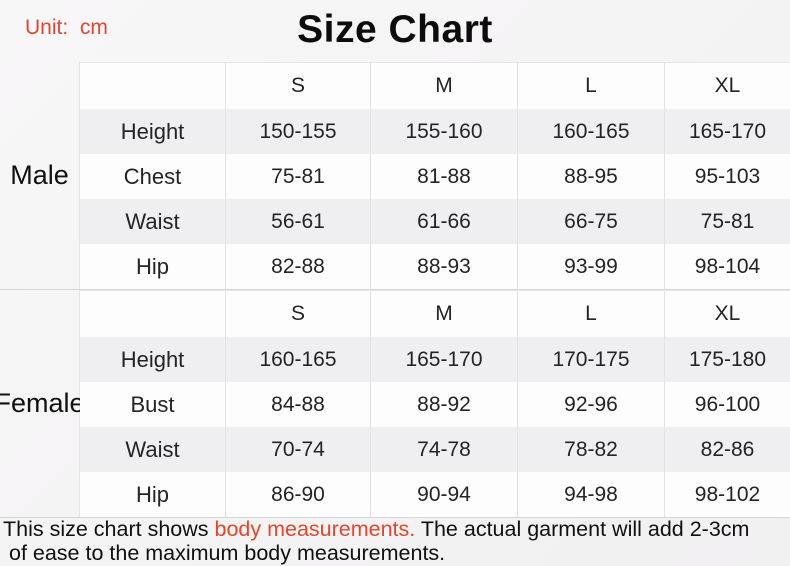 The width and height of the screenshot is (790, 566). I want to click on row-label-text: Bust, so click(152, 404).